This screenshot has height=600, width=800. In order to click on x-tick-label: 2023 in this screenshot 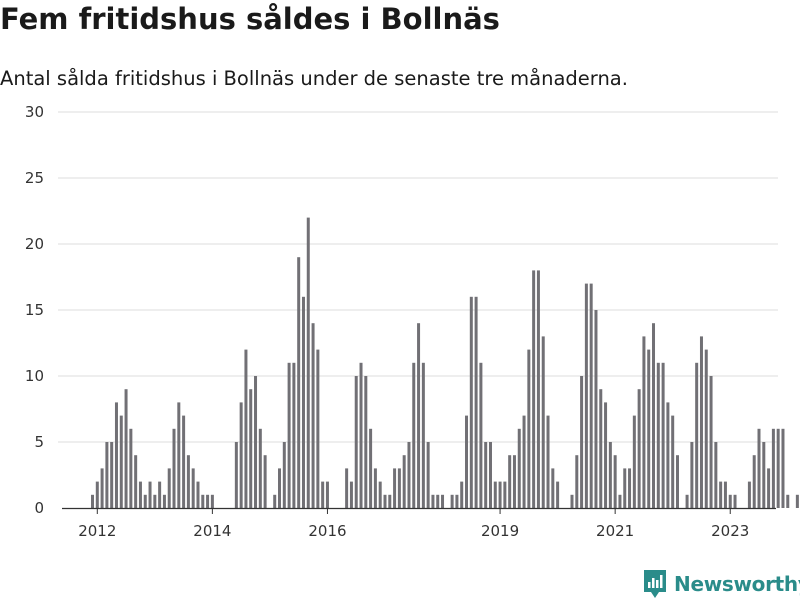, I will do `click(730, 531)`.